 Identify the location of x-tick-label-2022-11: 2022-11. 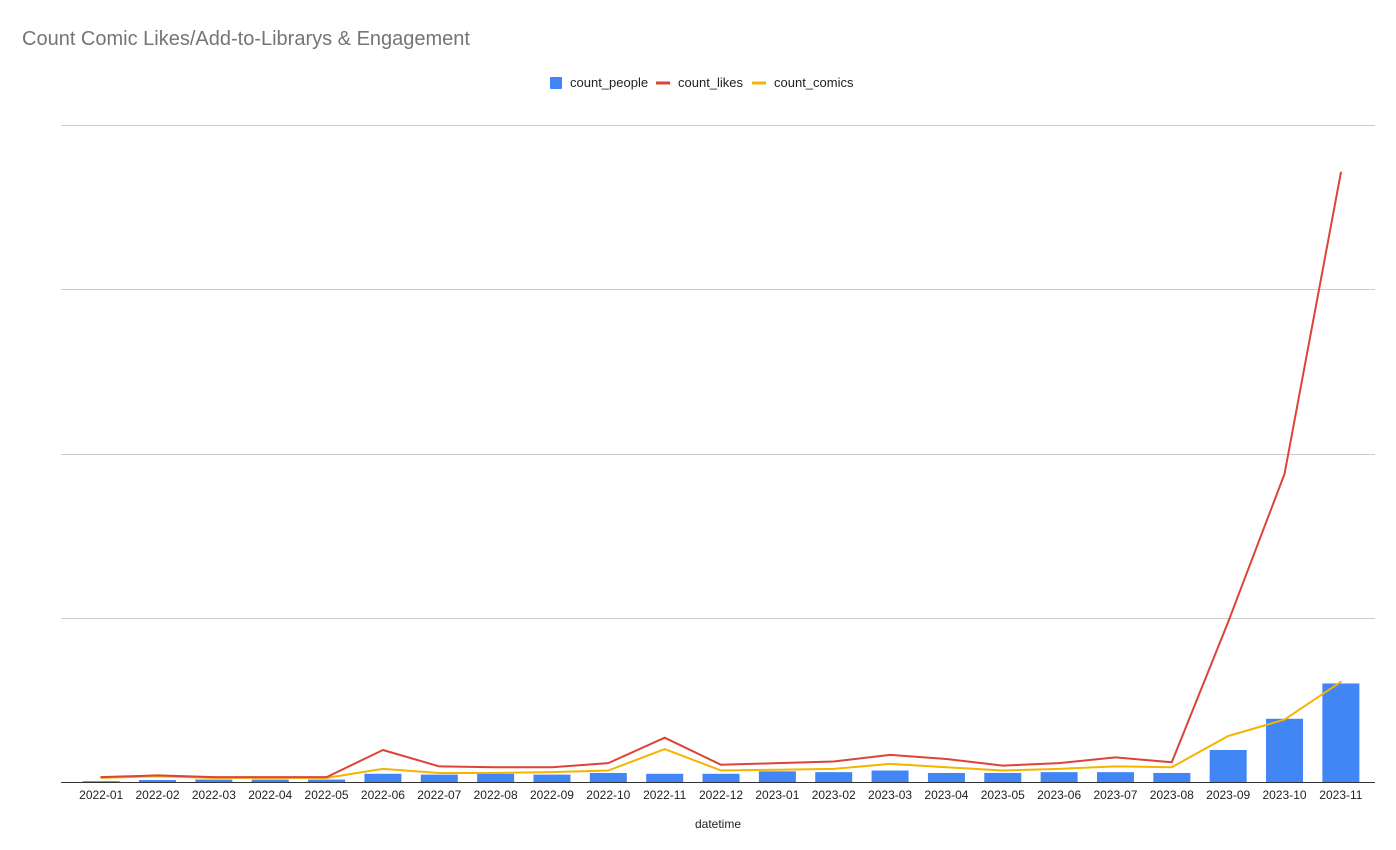
(664, 795).